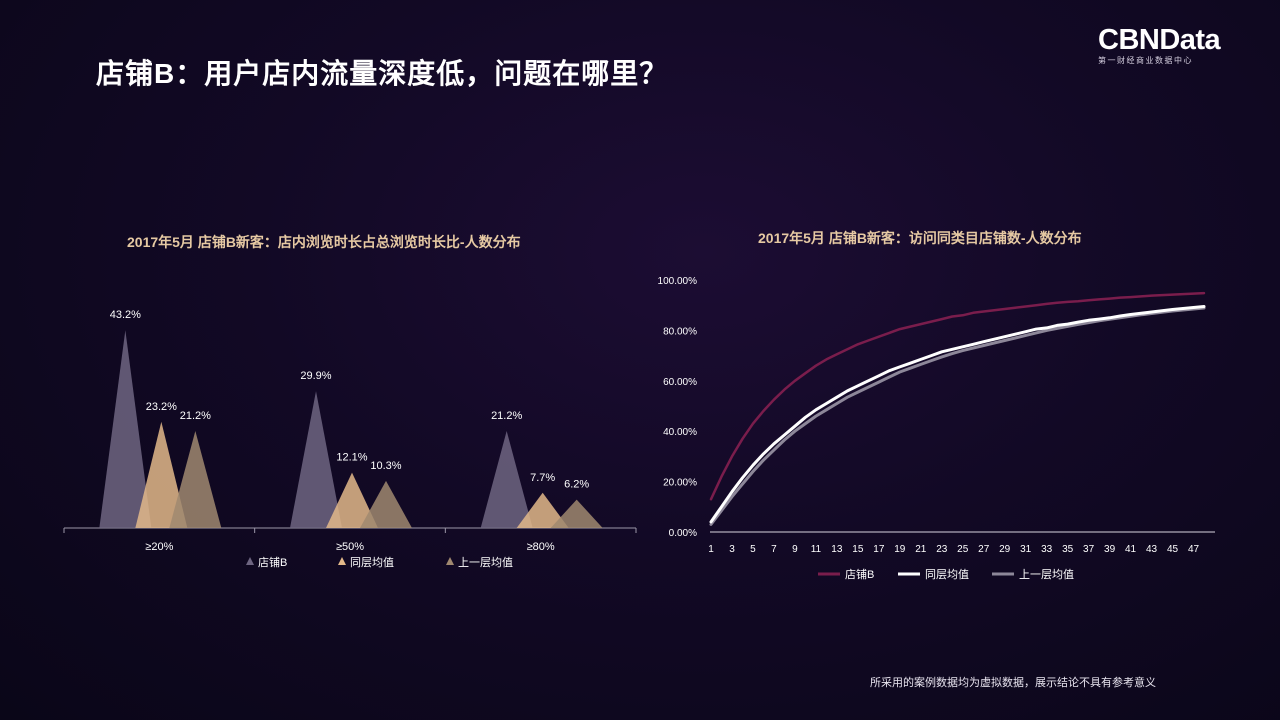  I want to click on x-tick-label: 7, so click(774, 549).